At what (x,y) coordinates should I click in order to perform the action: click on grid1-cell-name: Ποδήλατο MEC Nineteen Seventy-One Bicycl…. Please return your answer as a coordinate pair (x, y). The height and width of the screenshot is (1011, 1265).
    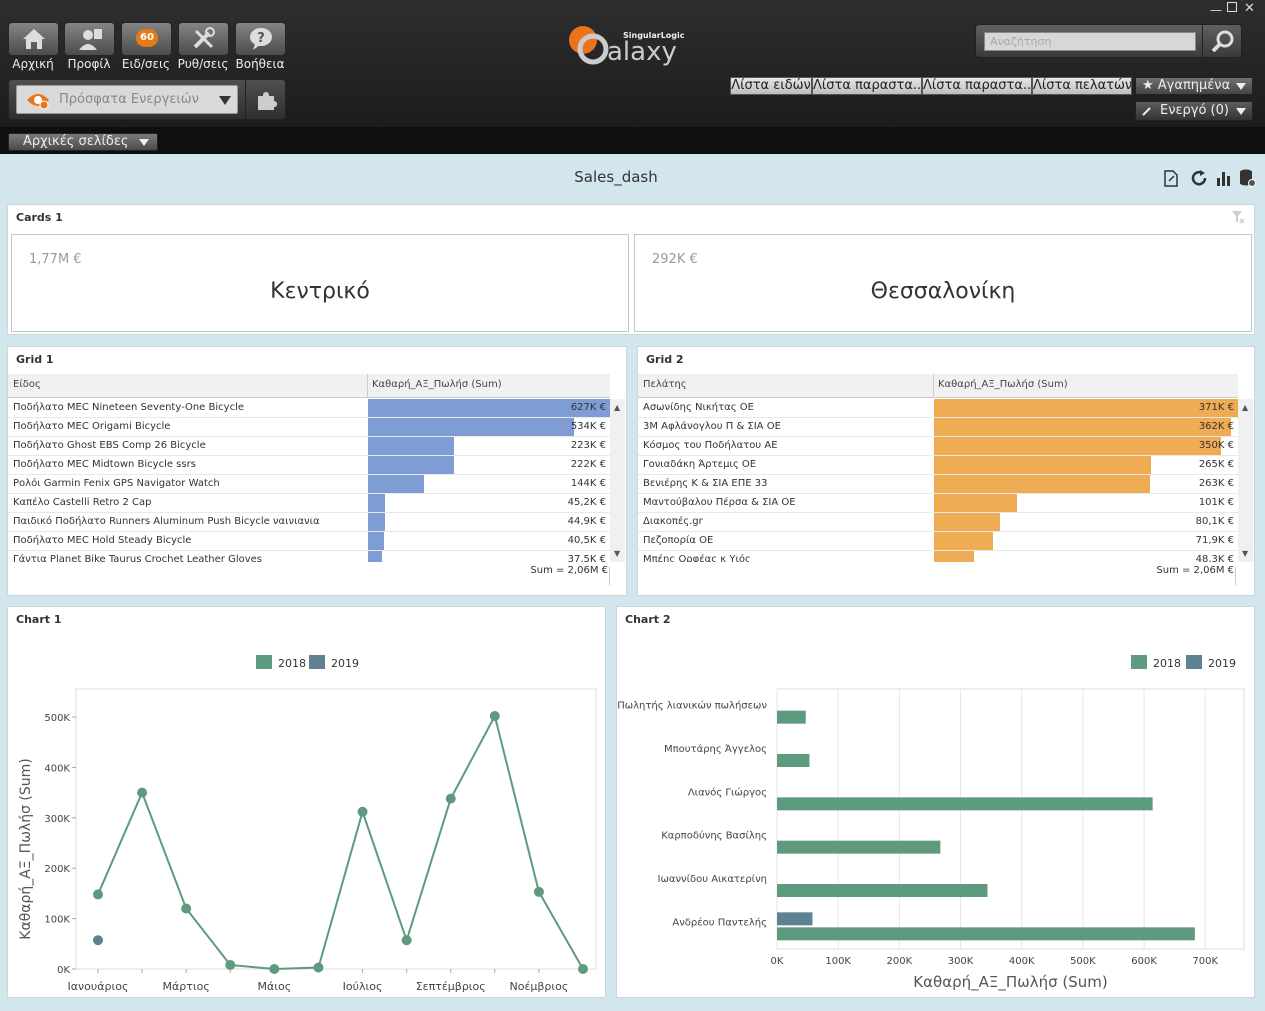
    Looking at the image, I should click on (129, 407).